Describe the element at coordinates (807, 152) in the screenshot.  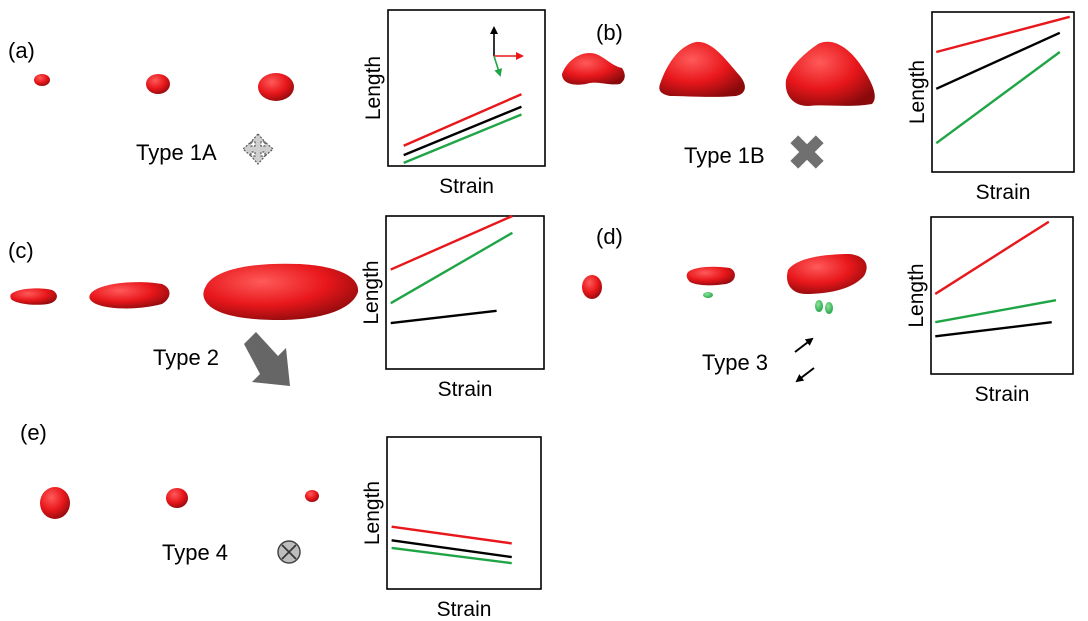
I see `gray-cross-icon` at that location.